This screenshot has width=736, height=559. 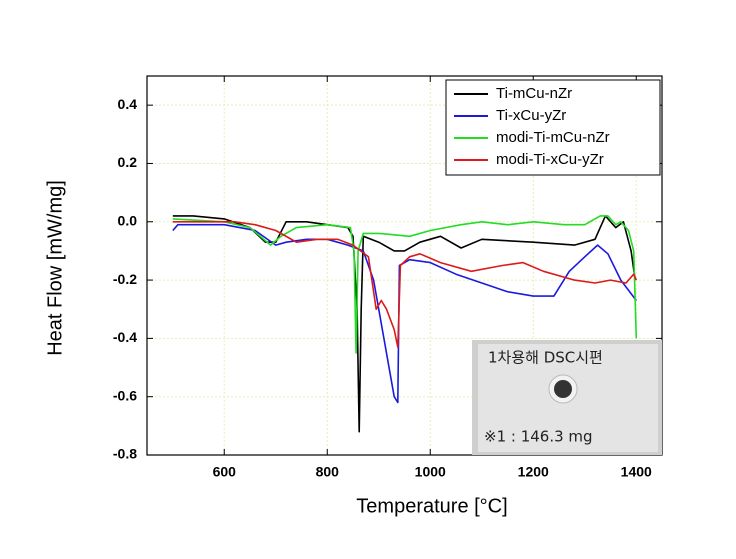 I want to click on inset-photo: 1차용해 DSC시편 ※1 : 146.3 mg, so click(x=567, y=397).